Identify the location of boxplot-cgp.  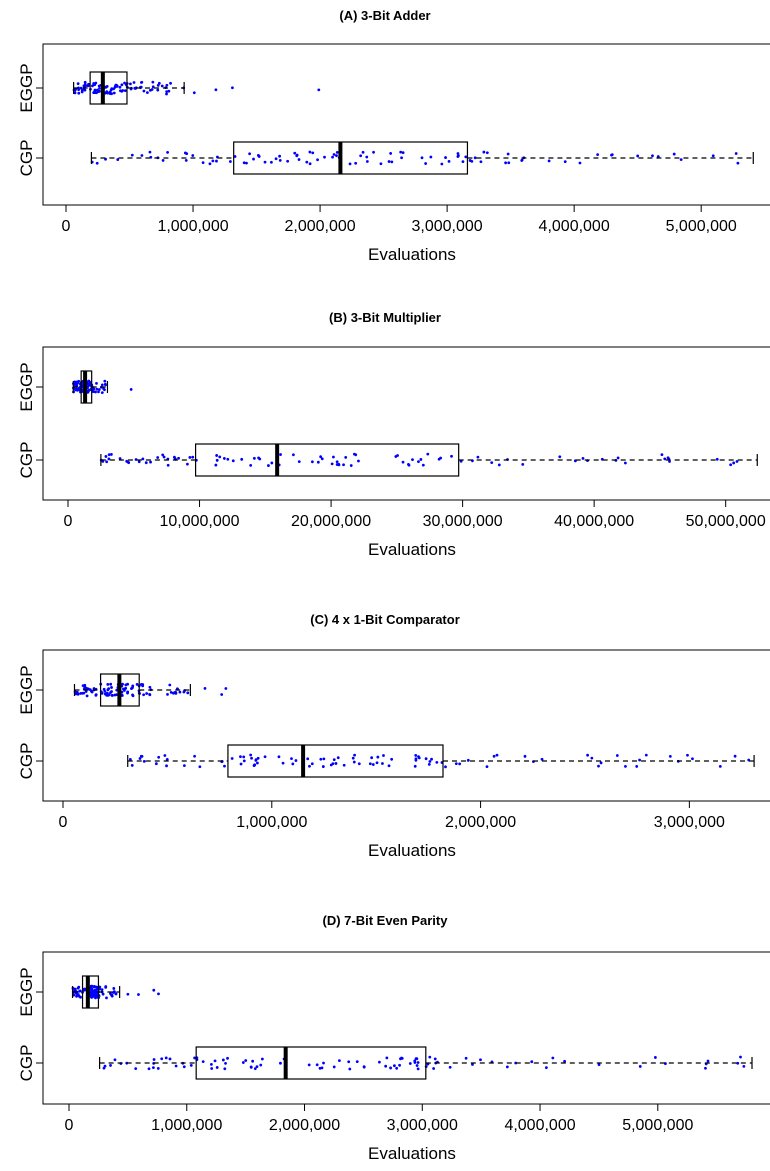
(422, 158).